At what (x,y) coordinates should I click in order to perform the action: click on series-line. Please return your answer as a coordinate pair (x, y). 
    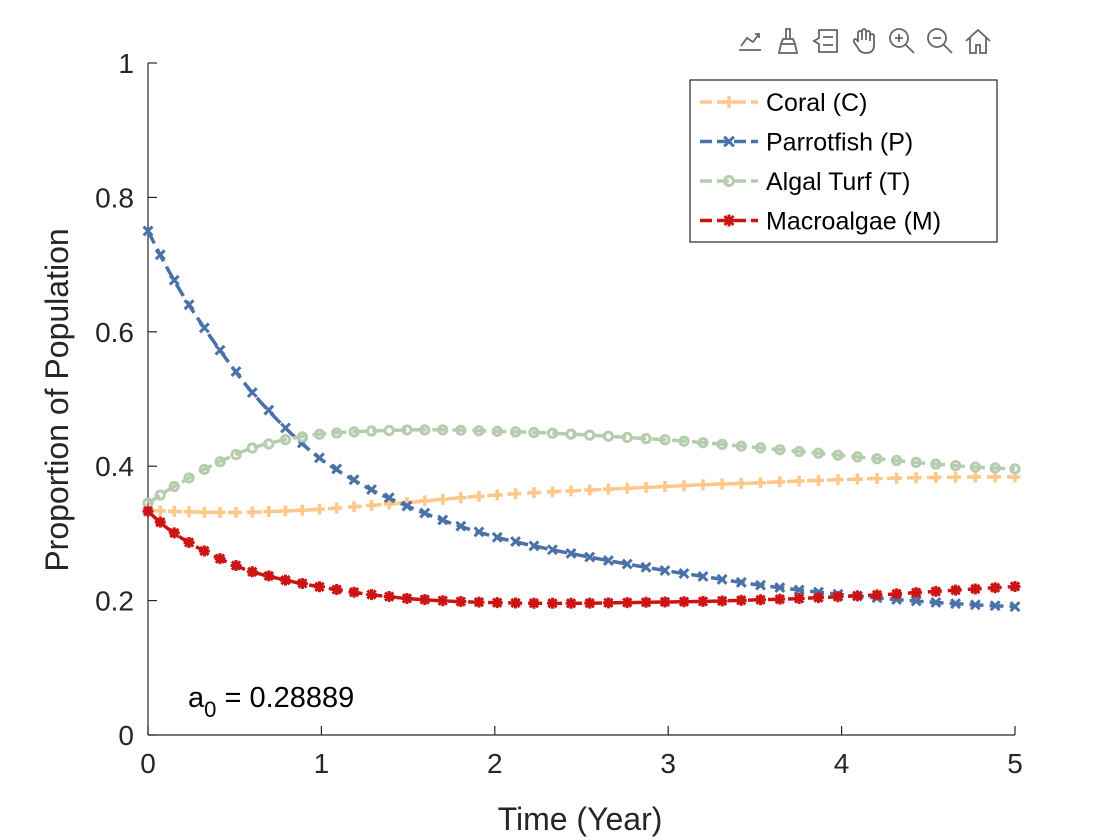
    Looking at the image, I should click on (581, 495).